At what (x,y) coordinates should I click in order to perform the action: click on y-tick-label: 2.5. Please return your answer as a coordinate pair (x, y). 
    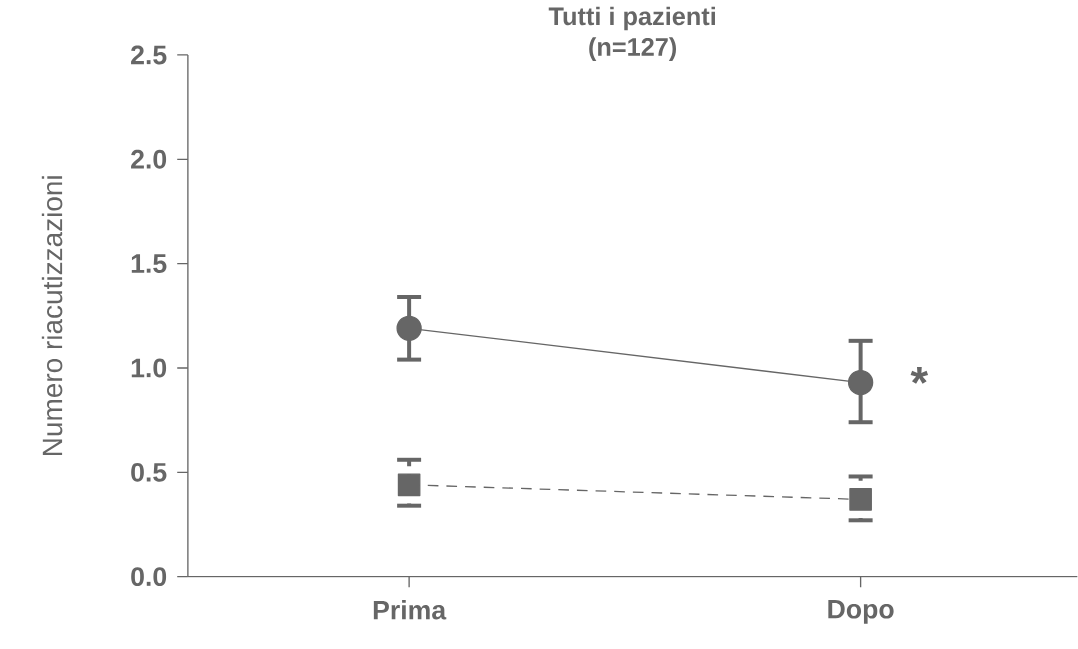
    Looking at the image, I should click on (149, 55).